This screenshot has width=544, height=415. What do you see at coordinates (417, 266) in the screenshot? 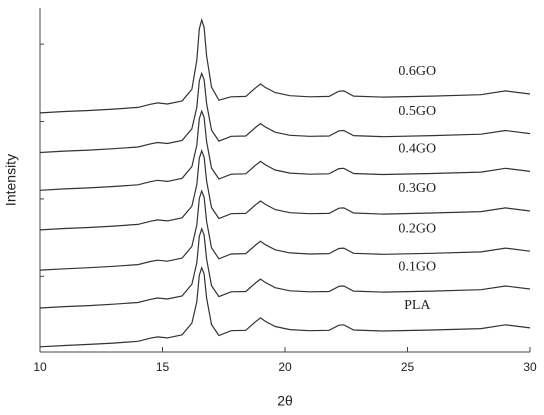
I see `series-label: 0.1GO` at bounding box center [417, 266].